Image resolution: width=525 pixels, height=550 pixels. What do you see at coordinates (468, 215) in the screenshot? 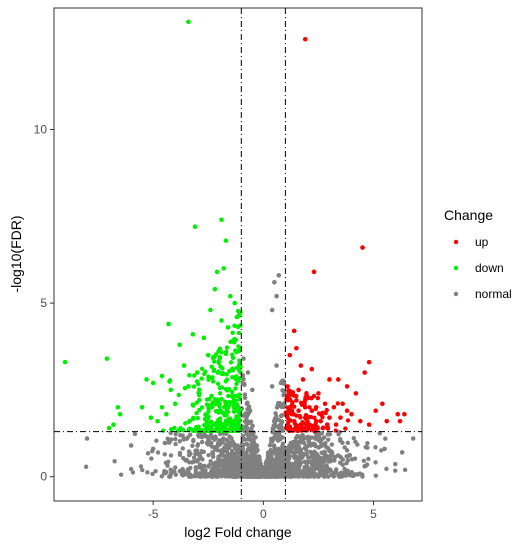
I see `legend-title: Change` at bounding box center [468, 215].